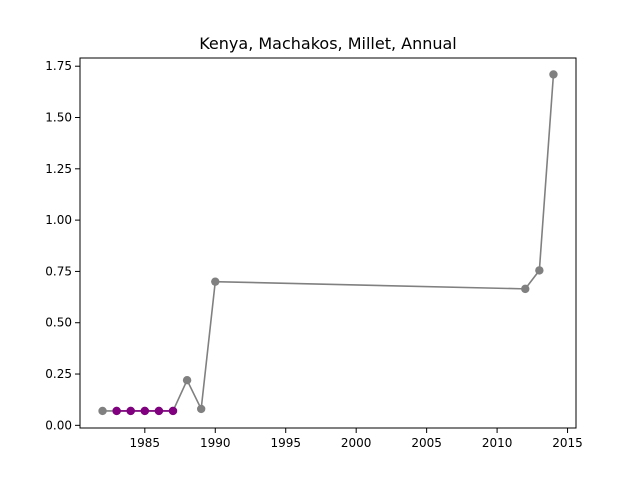  I want to click on y-tick-label: 1.00, so click(58, 220).